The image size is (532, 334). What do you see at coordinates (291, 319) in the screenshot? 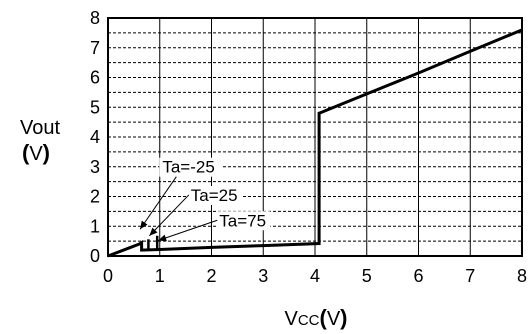
I see `x-axis-label-main: V` at bounding box center [291, 319].